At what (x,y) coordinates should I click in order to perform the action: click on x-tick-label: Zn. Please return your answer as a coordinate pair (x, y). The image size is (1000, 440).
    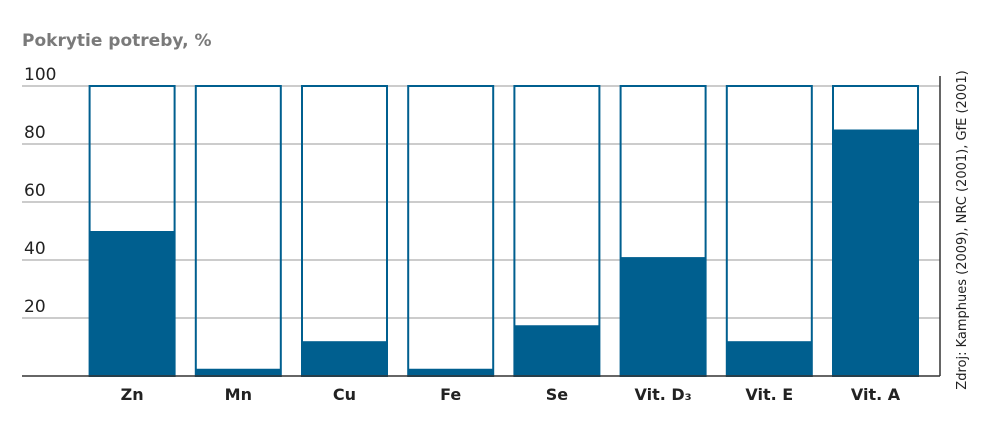
    Looking at the image, I should click on (132, 394).